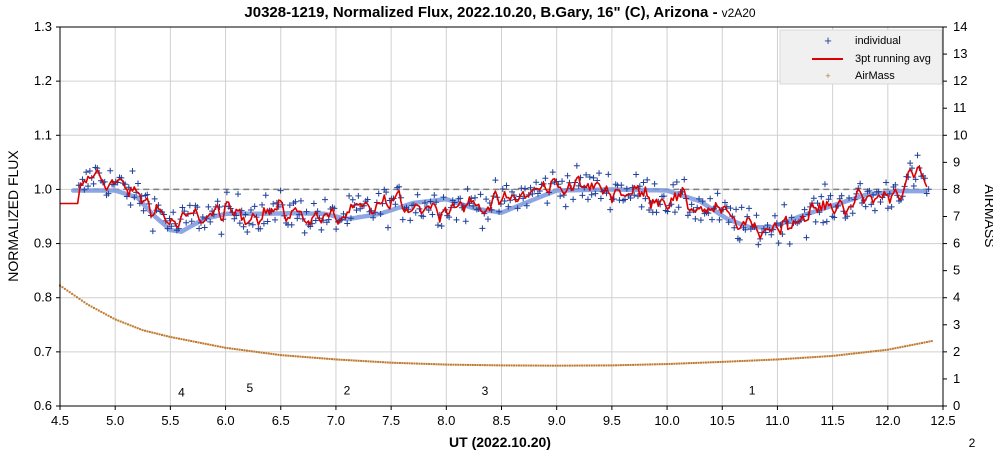  I want to click on x-tick-label: 6.5, so click(281, 420).